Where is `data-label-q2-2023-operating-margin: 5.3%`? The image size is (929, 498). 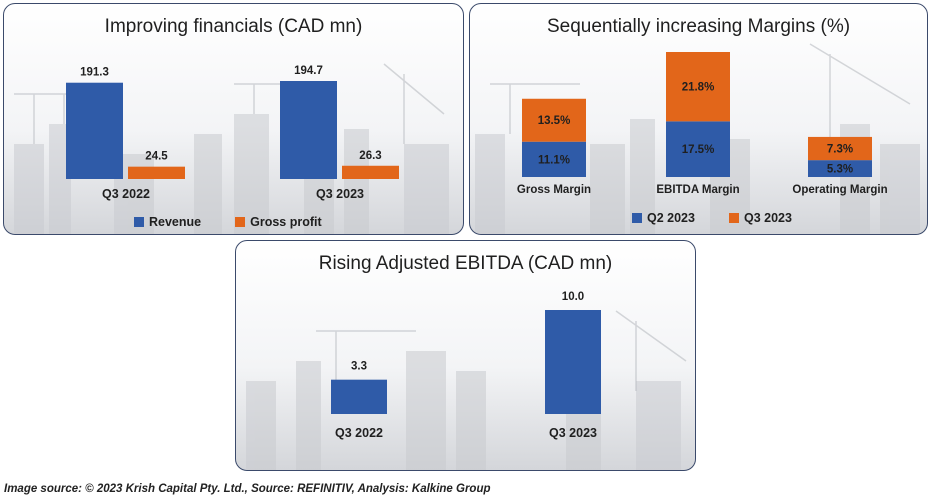
data-label-q2-2023-operating-margin: 5.3% is located at coordinates (840, 170).